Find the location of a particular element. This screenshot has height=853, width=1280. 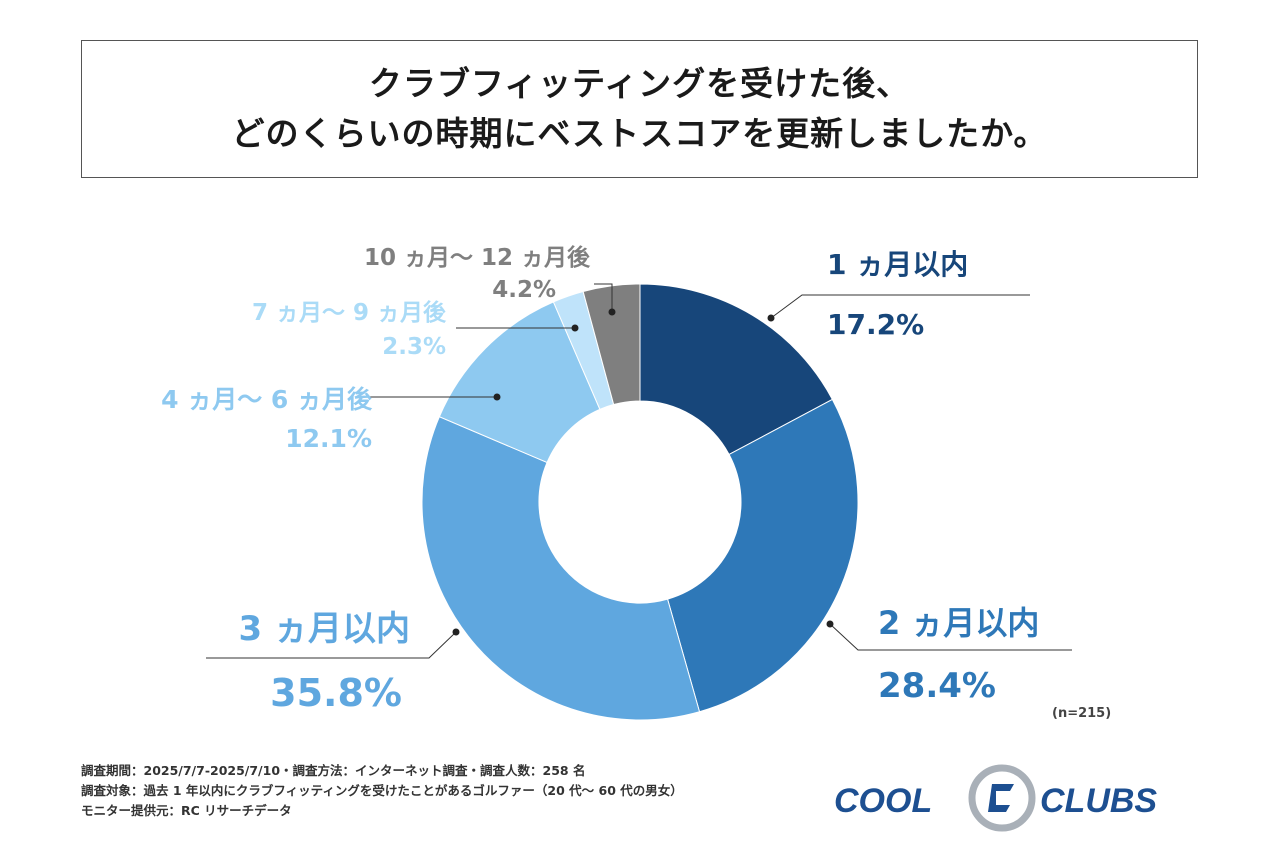

category-label-1: 1 ヵ月以内 is located at coordinates (897, 264).